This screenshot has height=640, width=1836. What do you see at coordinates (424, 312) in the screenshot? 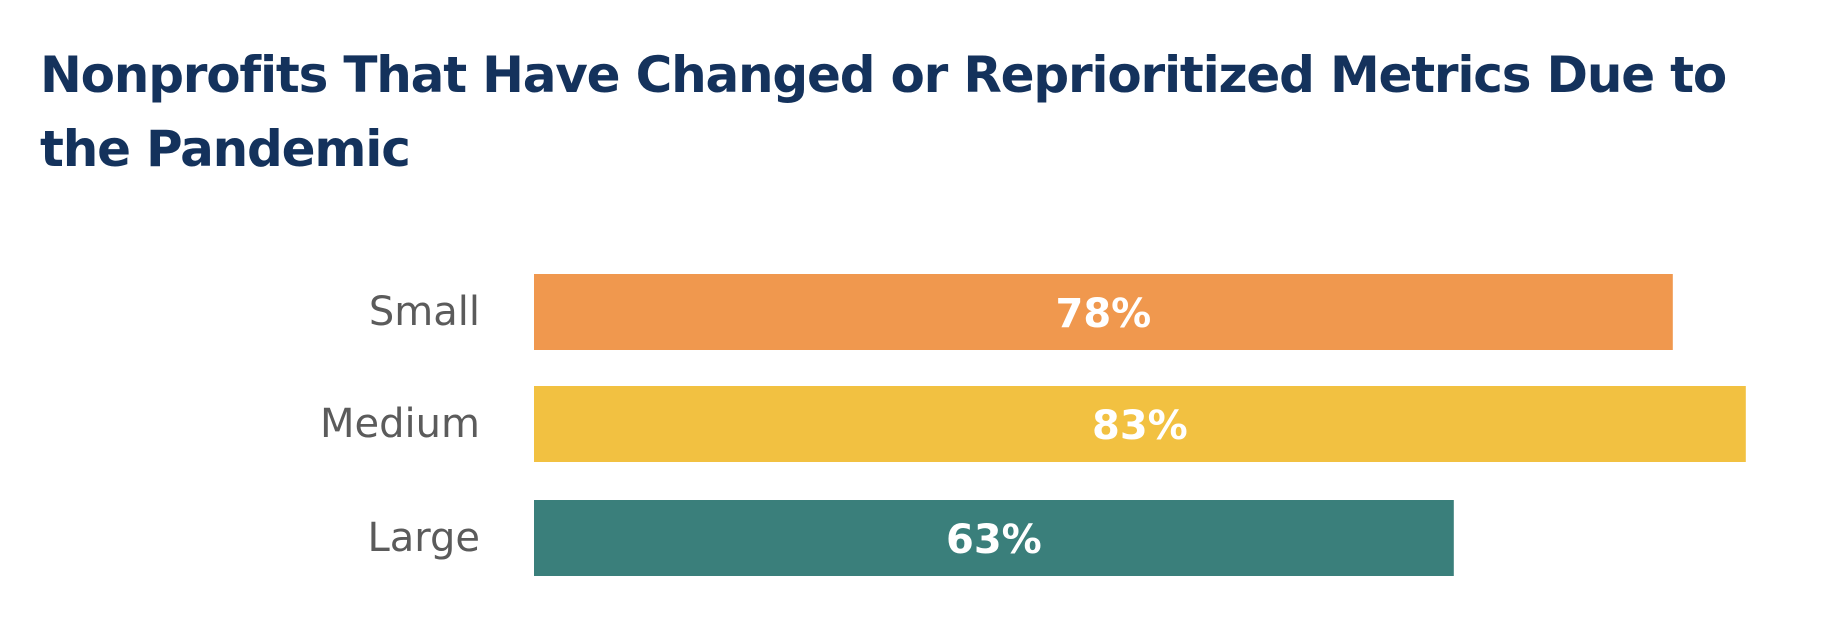
I see `category-label-small: Small` at bounding box center [424, 312].